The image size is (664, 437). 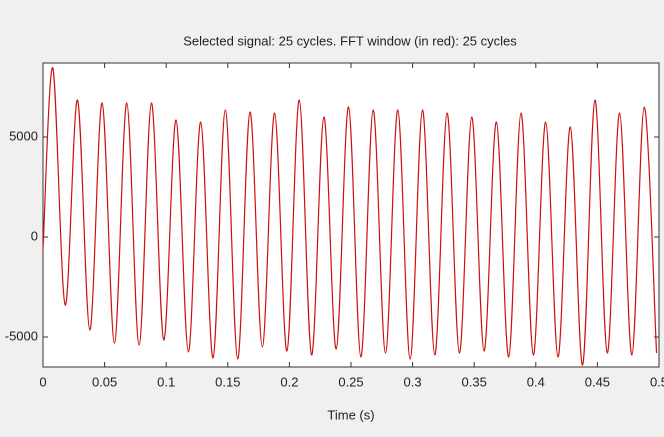 I want to click on x-tick-label: 0.5, so click(x=657, y=381).